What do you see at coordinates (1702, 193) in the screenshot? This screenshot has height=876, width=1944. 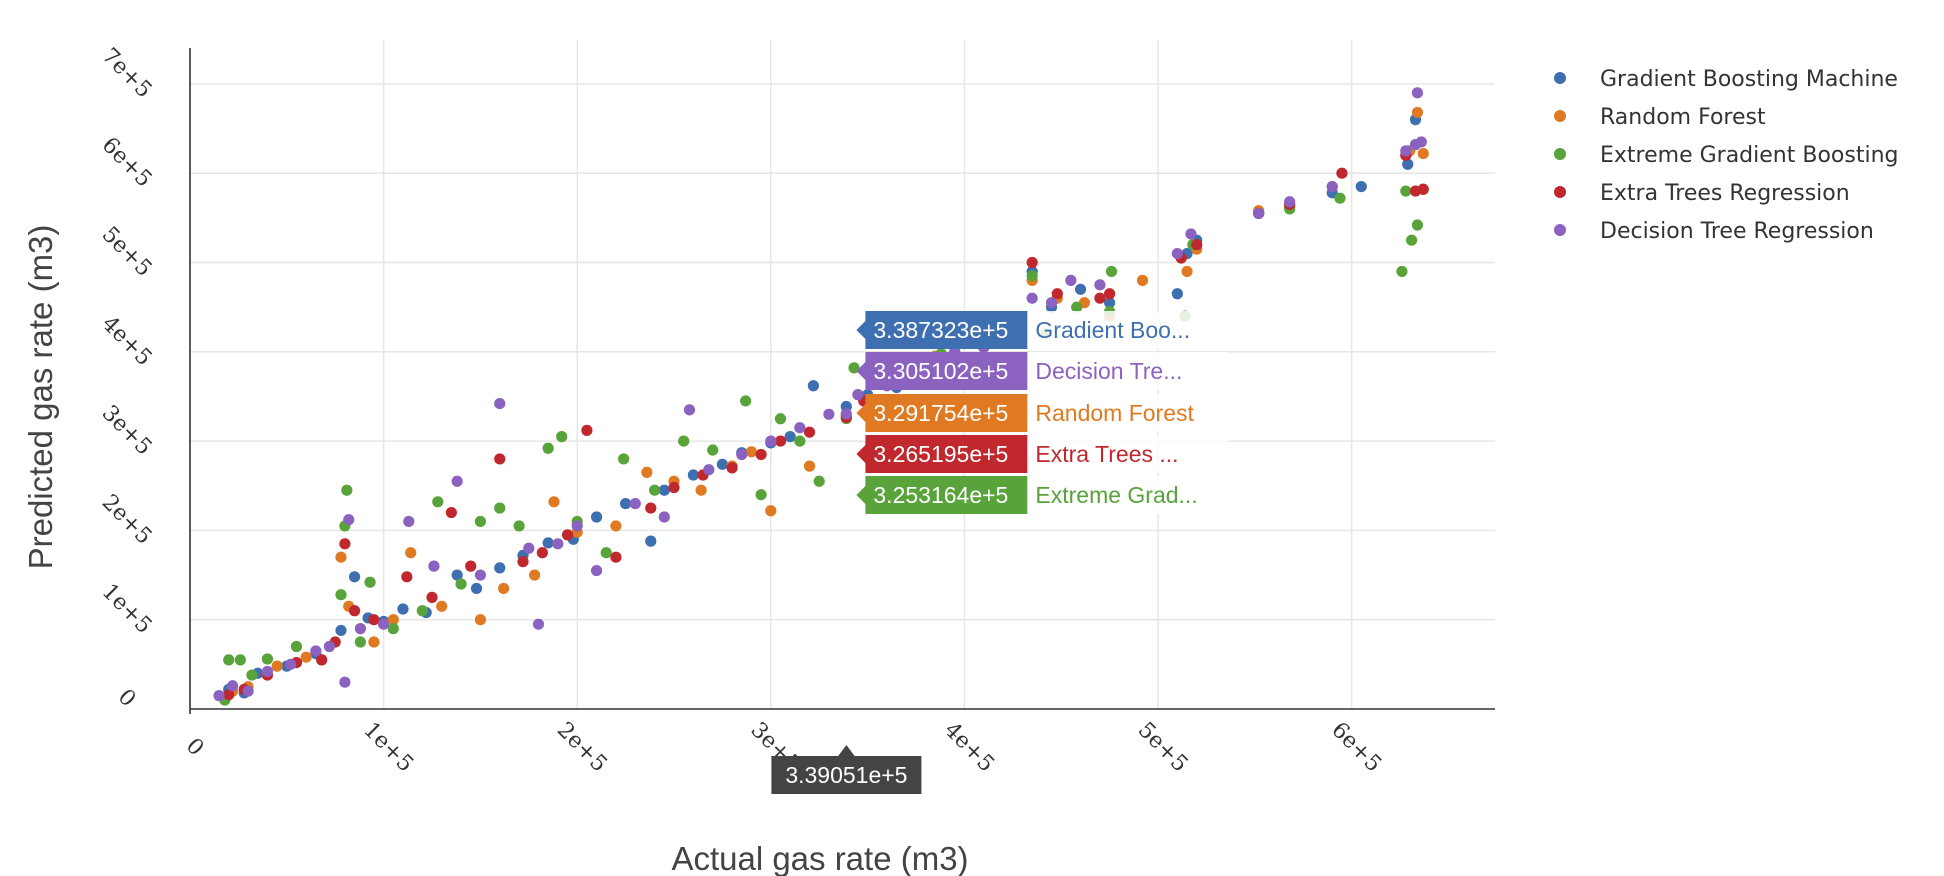 I see `legend-item: Extra Trees Regression` at bounding box center [1702, 193].